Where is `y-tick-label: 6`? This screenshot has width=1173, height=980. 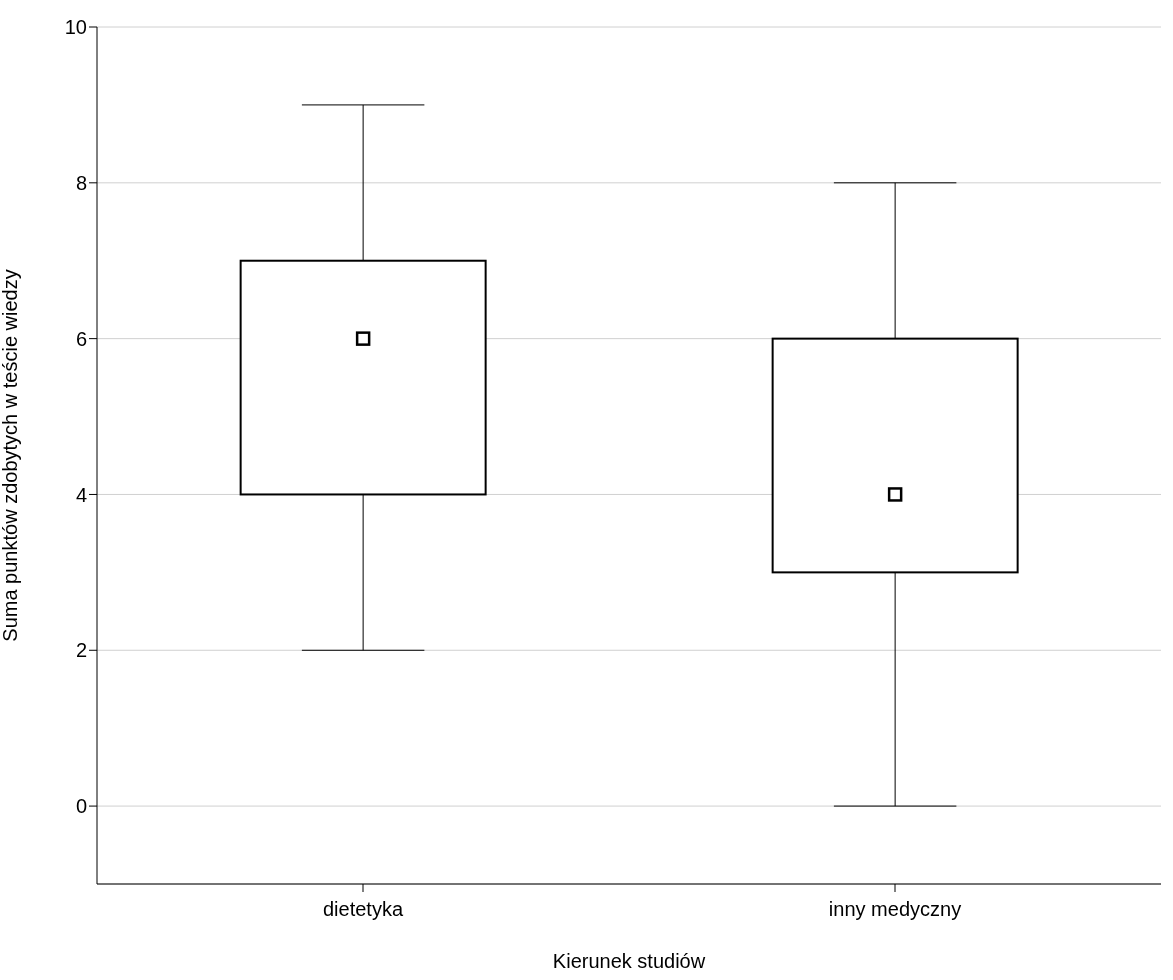
y-tick-label: 6 is located at coordinates (81, 338).